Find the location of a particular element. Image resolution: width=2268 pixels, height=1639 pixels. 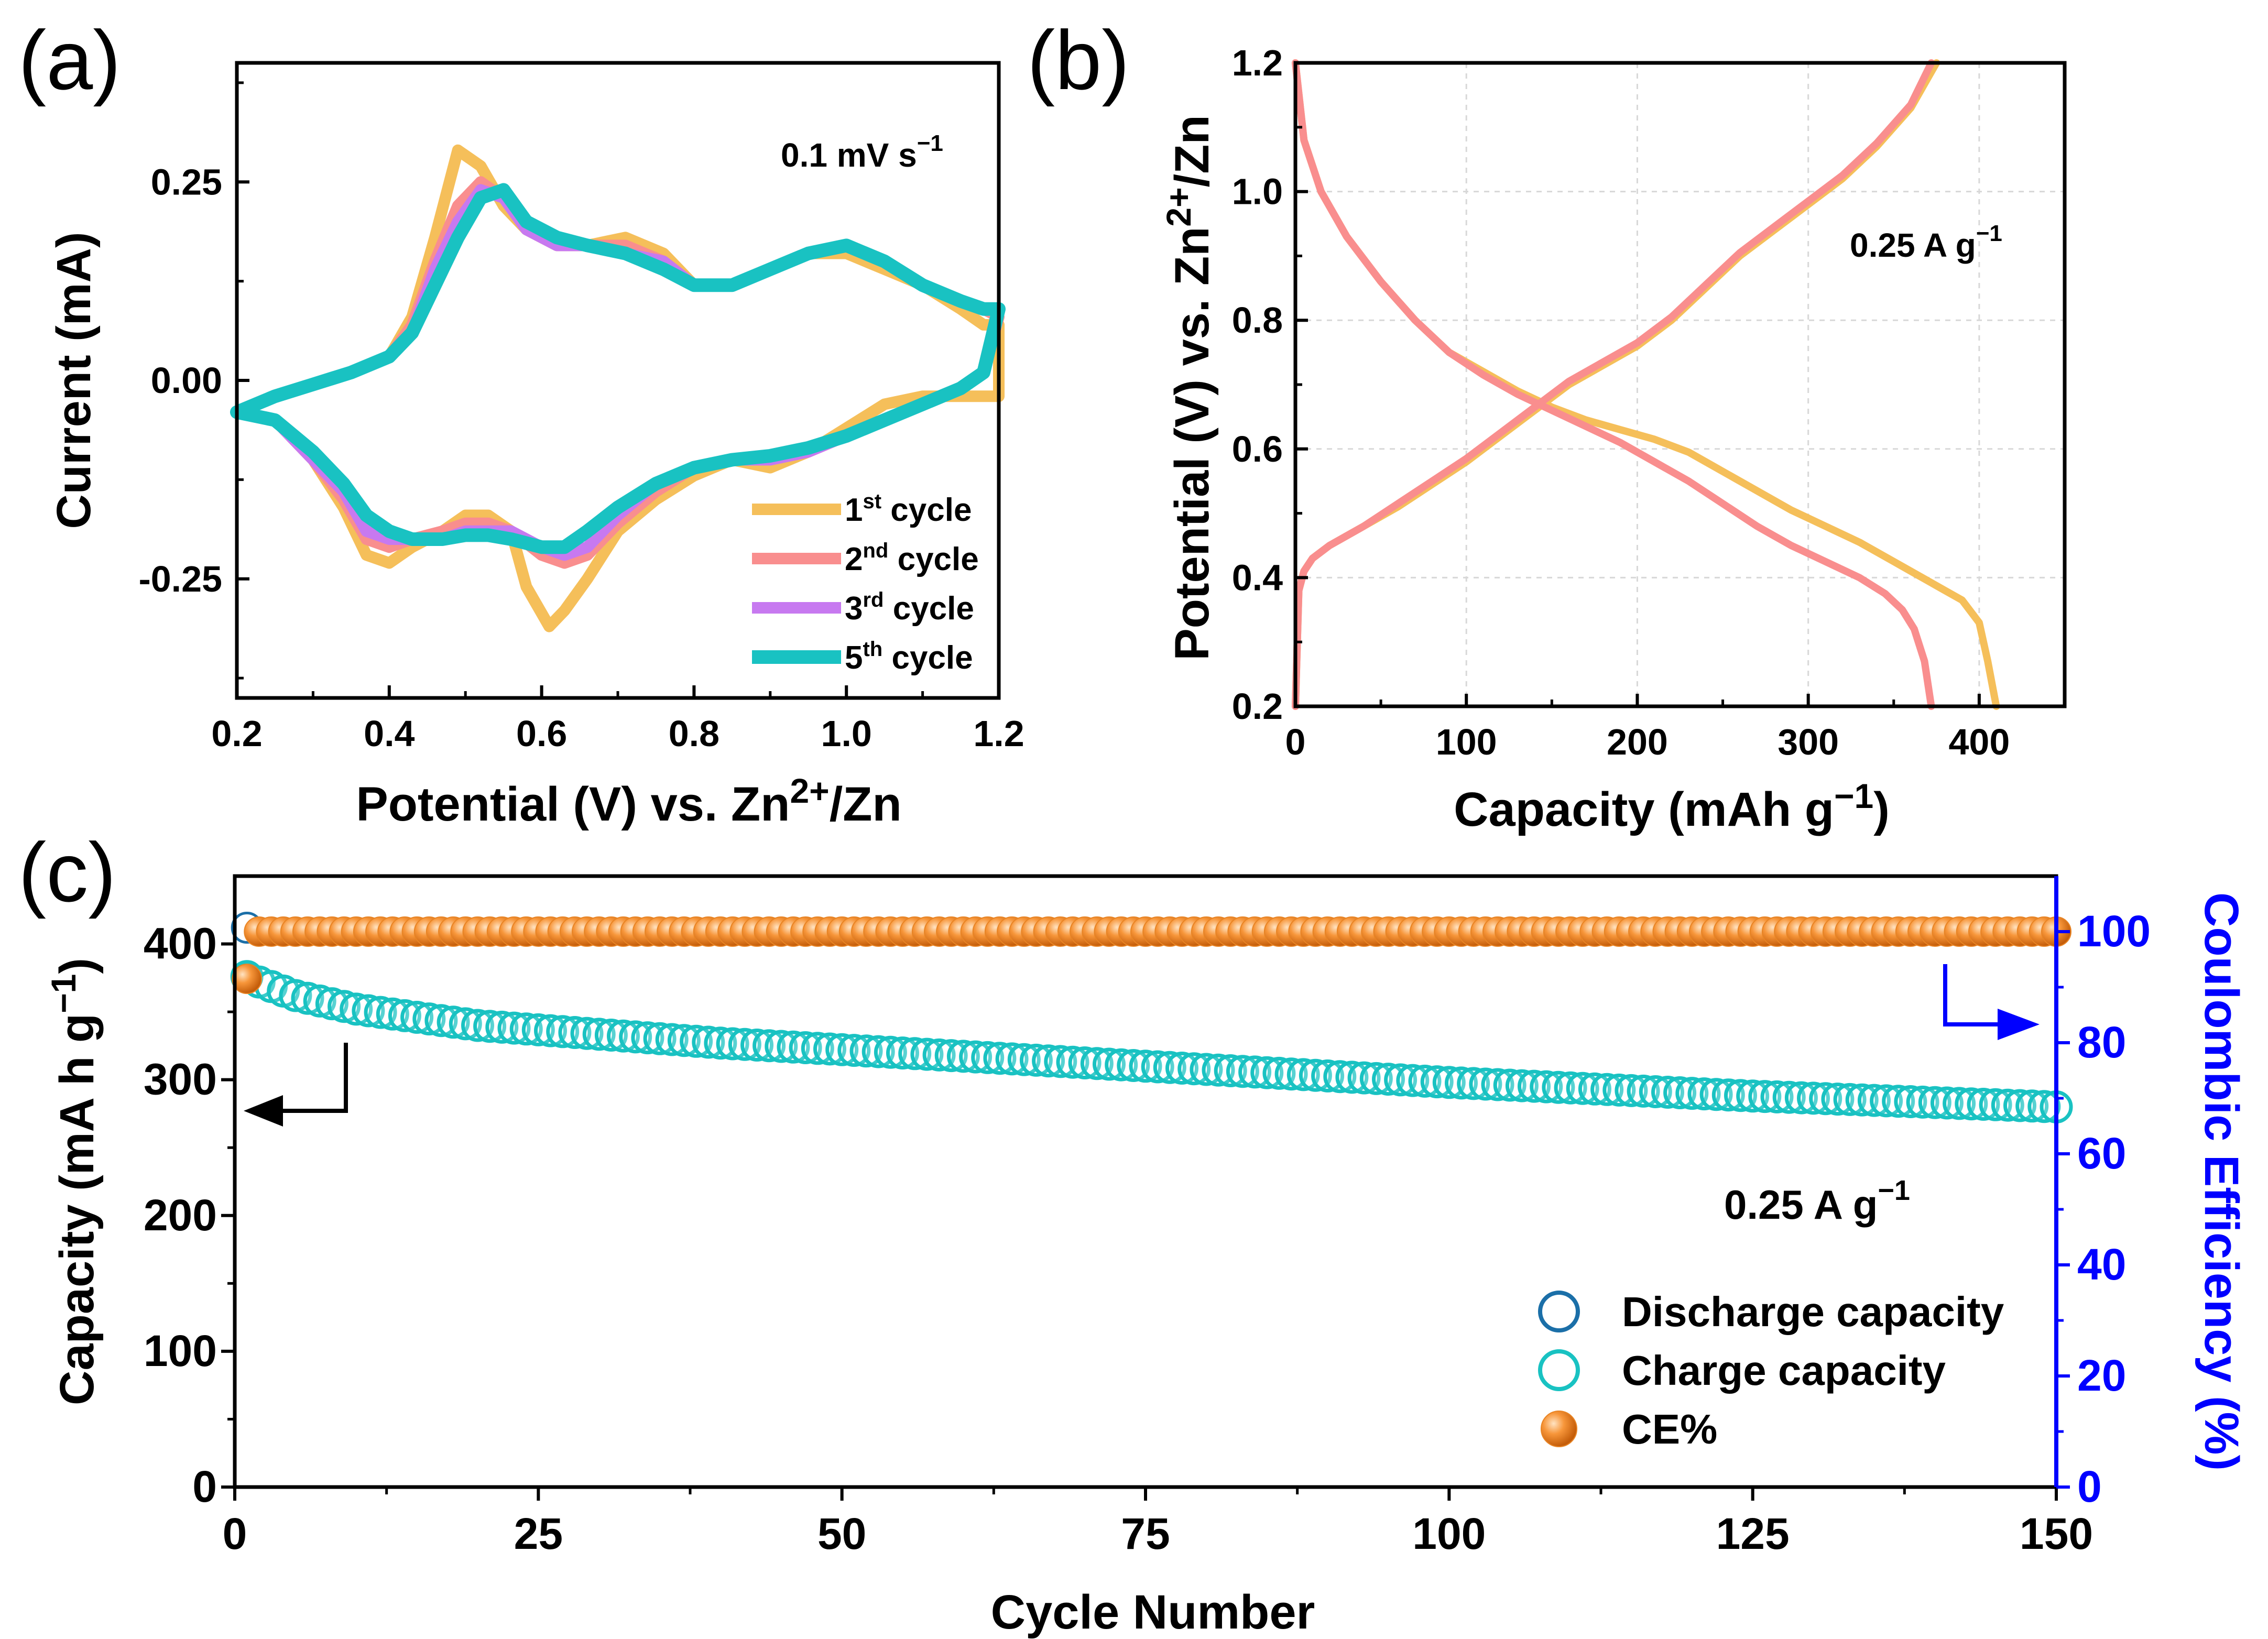

panel-b-x-title: Capacity (mAh g−1) is located at coordinates (1672, 806).